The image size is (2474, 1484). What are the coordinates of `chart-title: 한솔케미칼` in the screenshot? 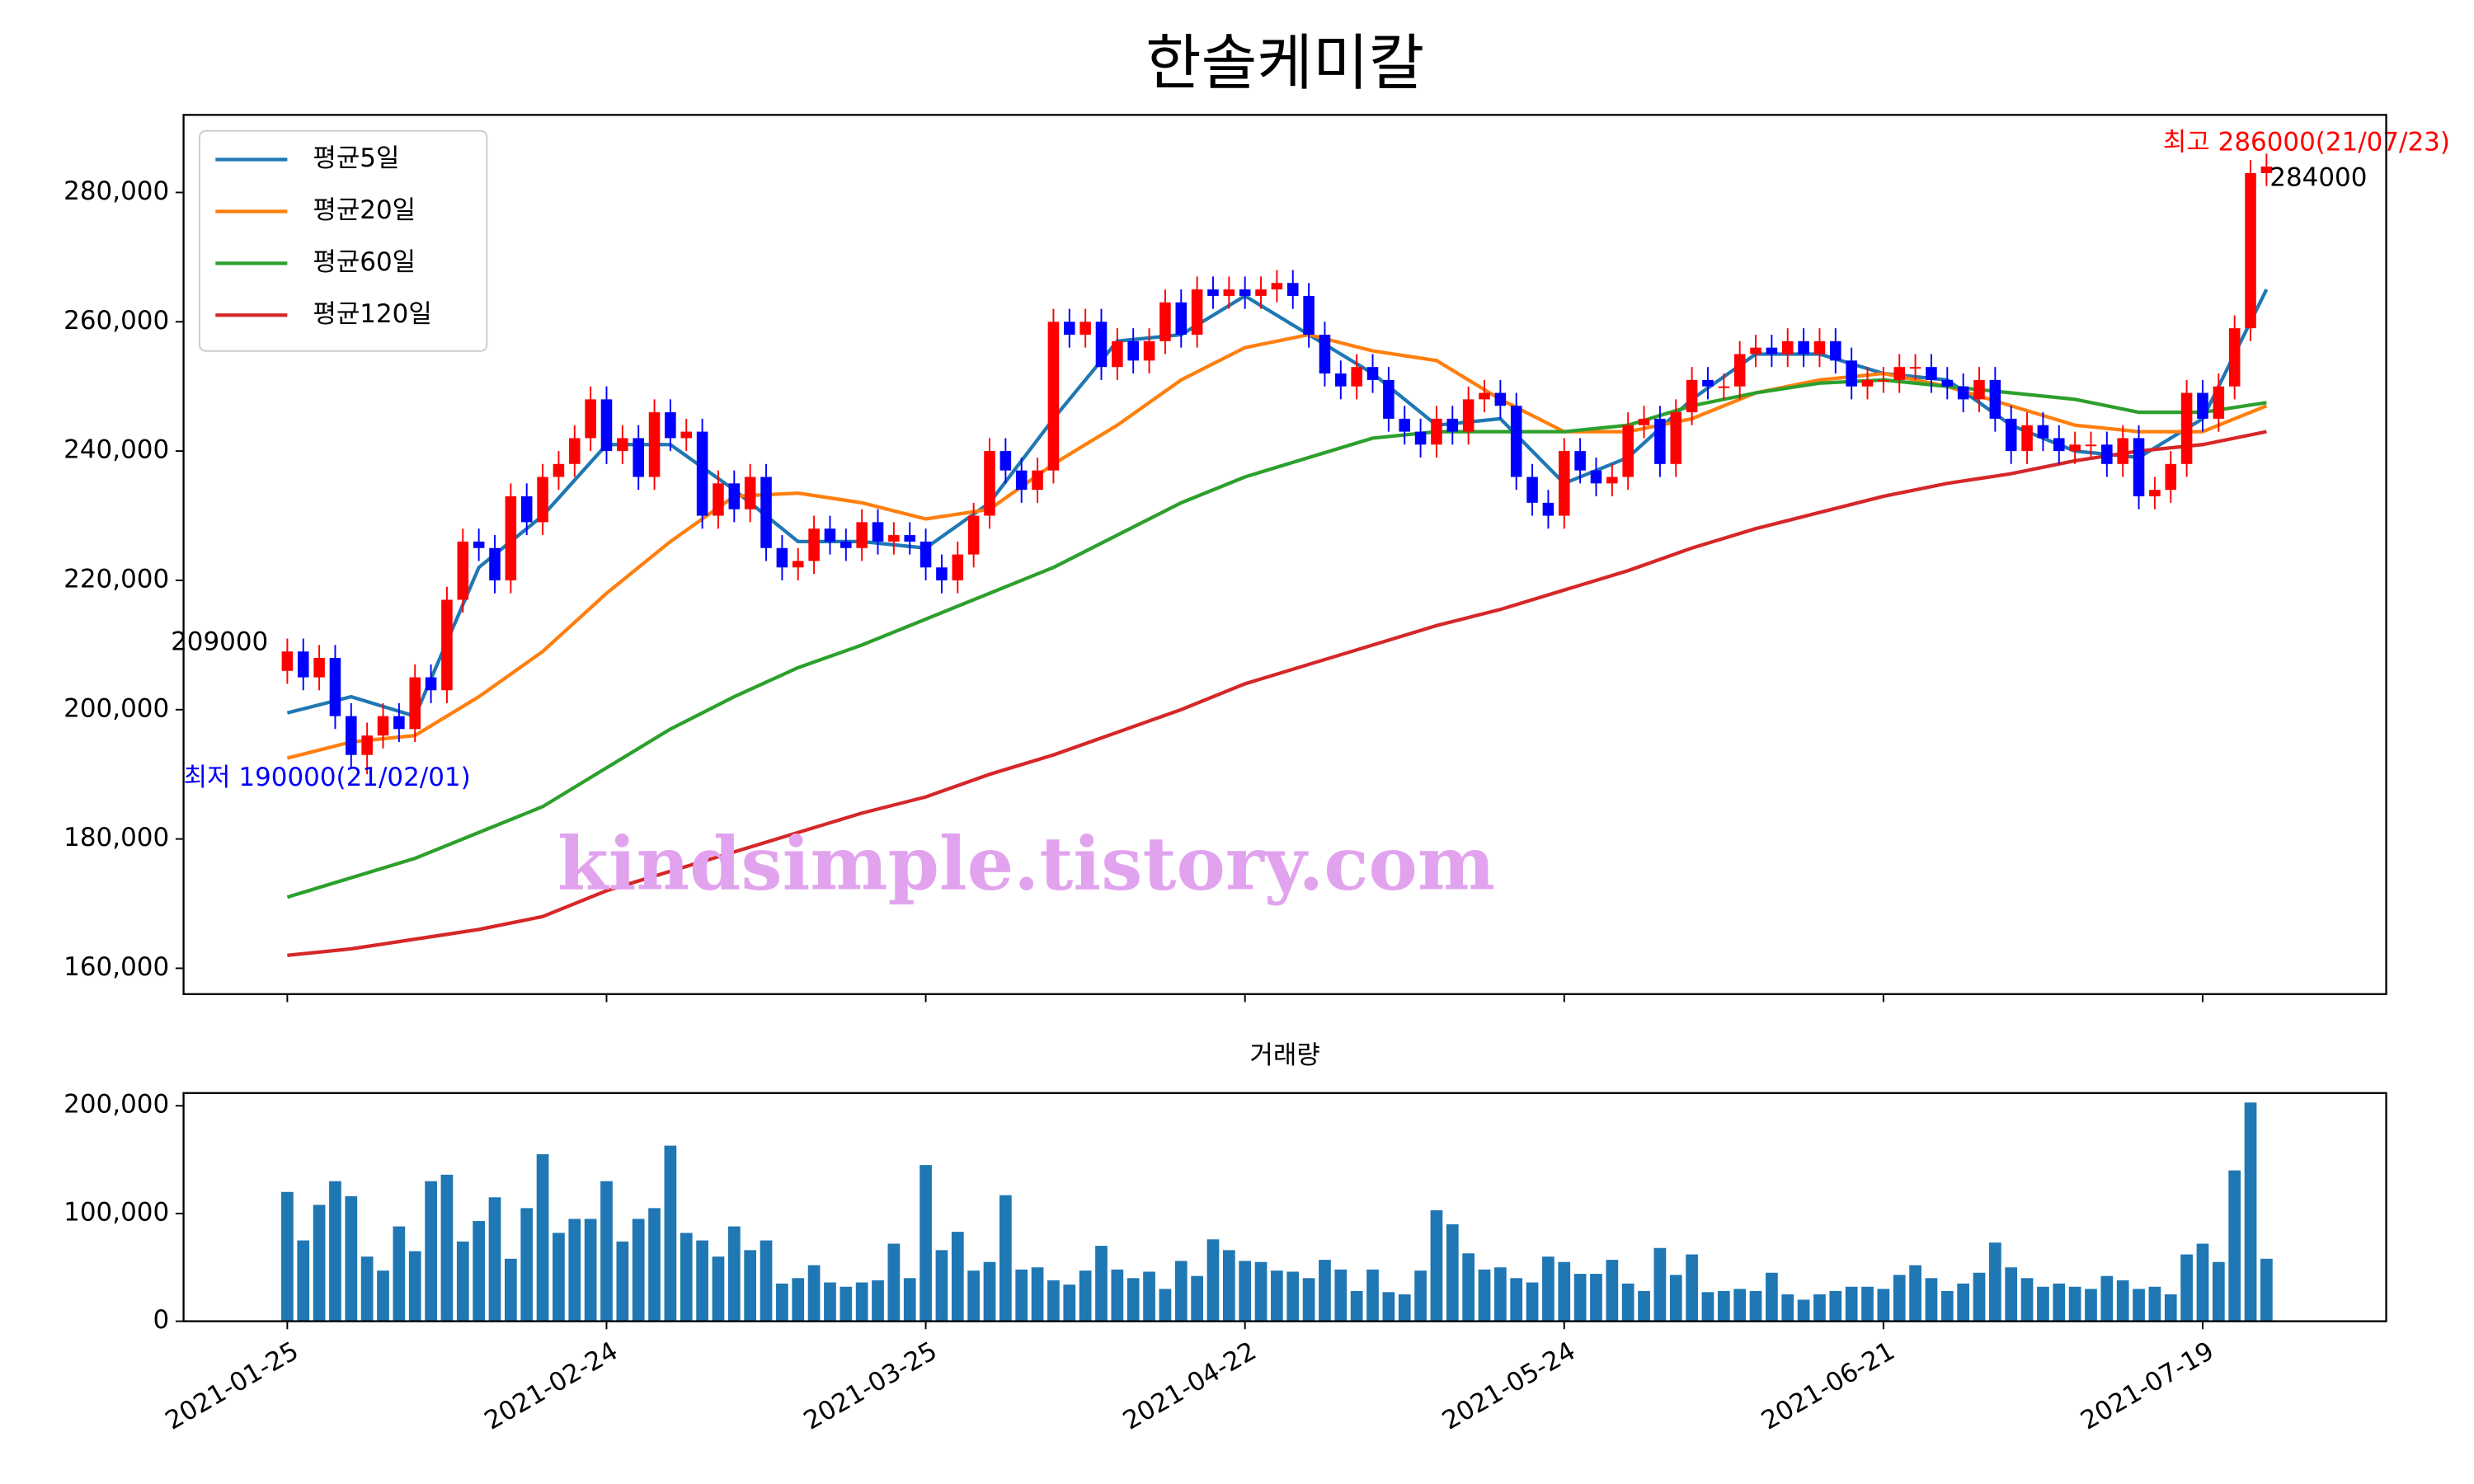 It's located at (1284, 63).